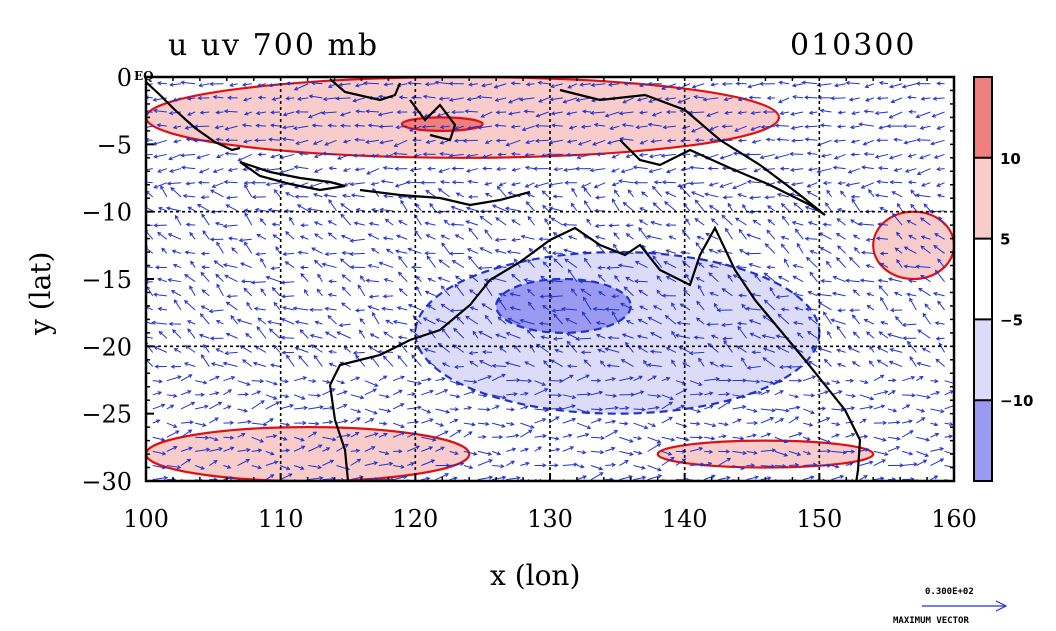 This screenshot has width=1056, height=631. Describe the element at coordinates (445, 197) in the screenshot. I see `coast-sundas` at that location.